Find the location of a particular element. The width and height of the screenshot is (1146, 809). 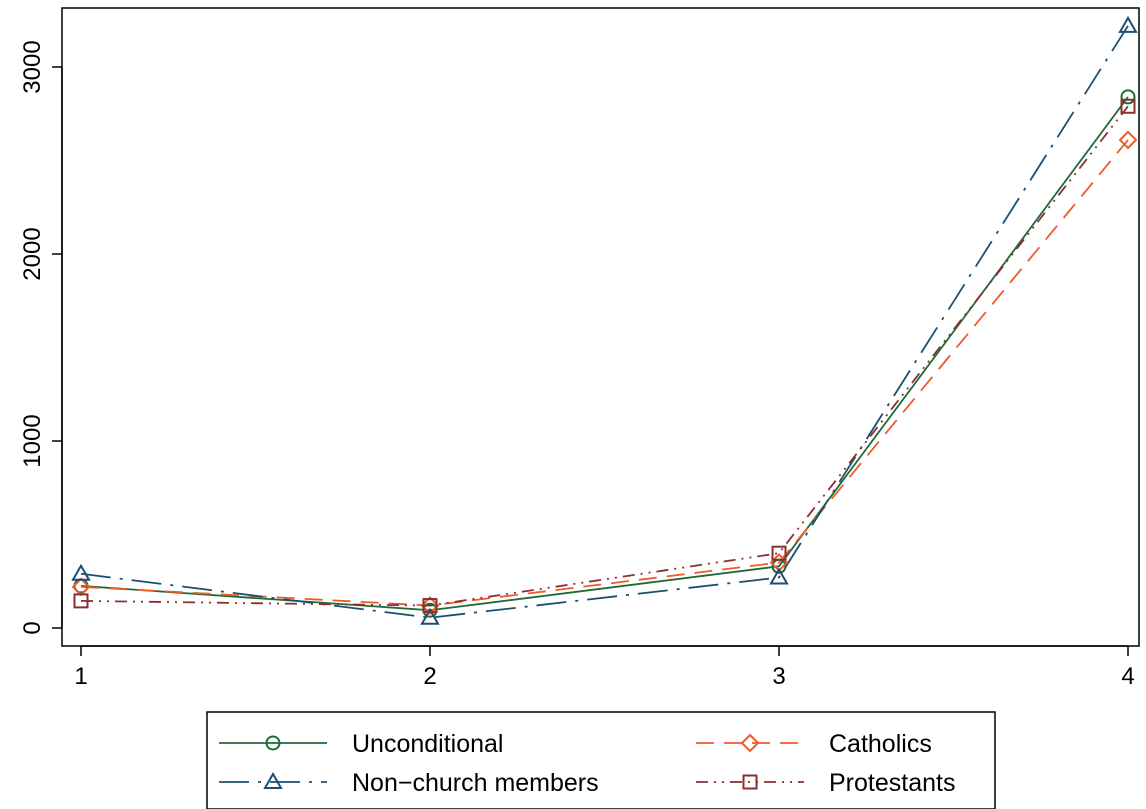

y-tick-label: 3000 is located at coordinates (32, 66).